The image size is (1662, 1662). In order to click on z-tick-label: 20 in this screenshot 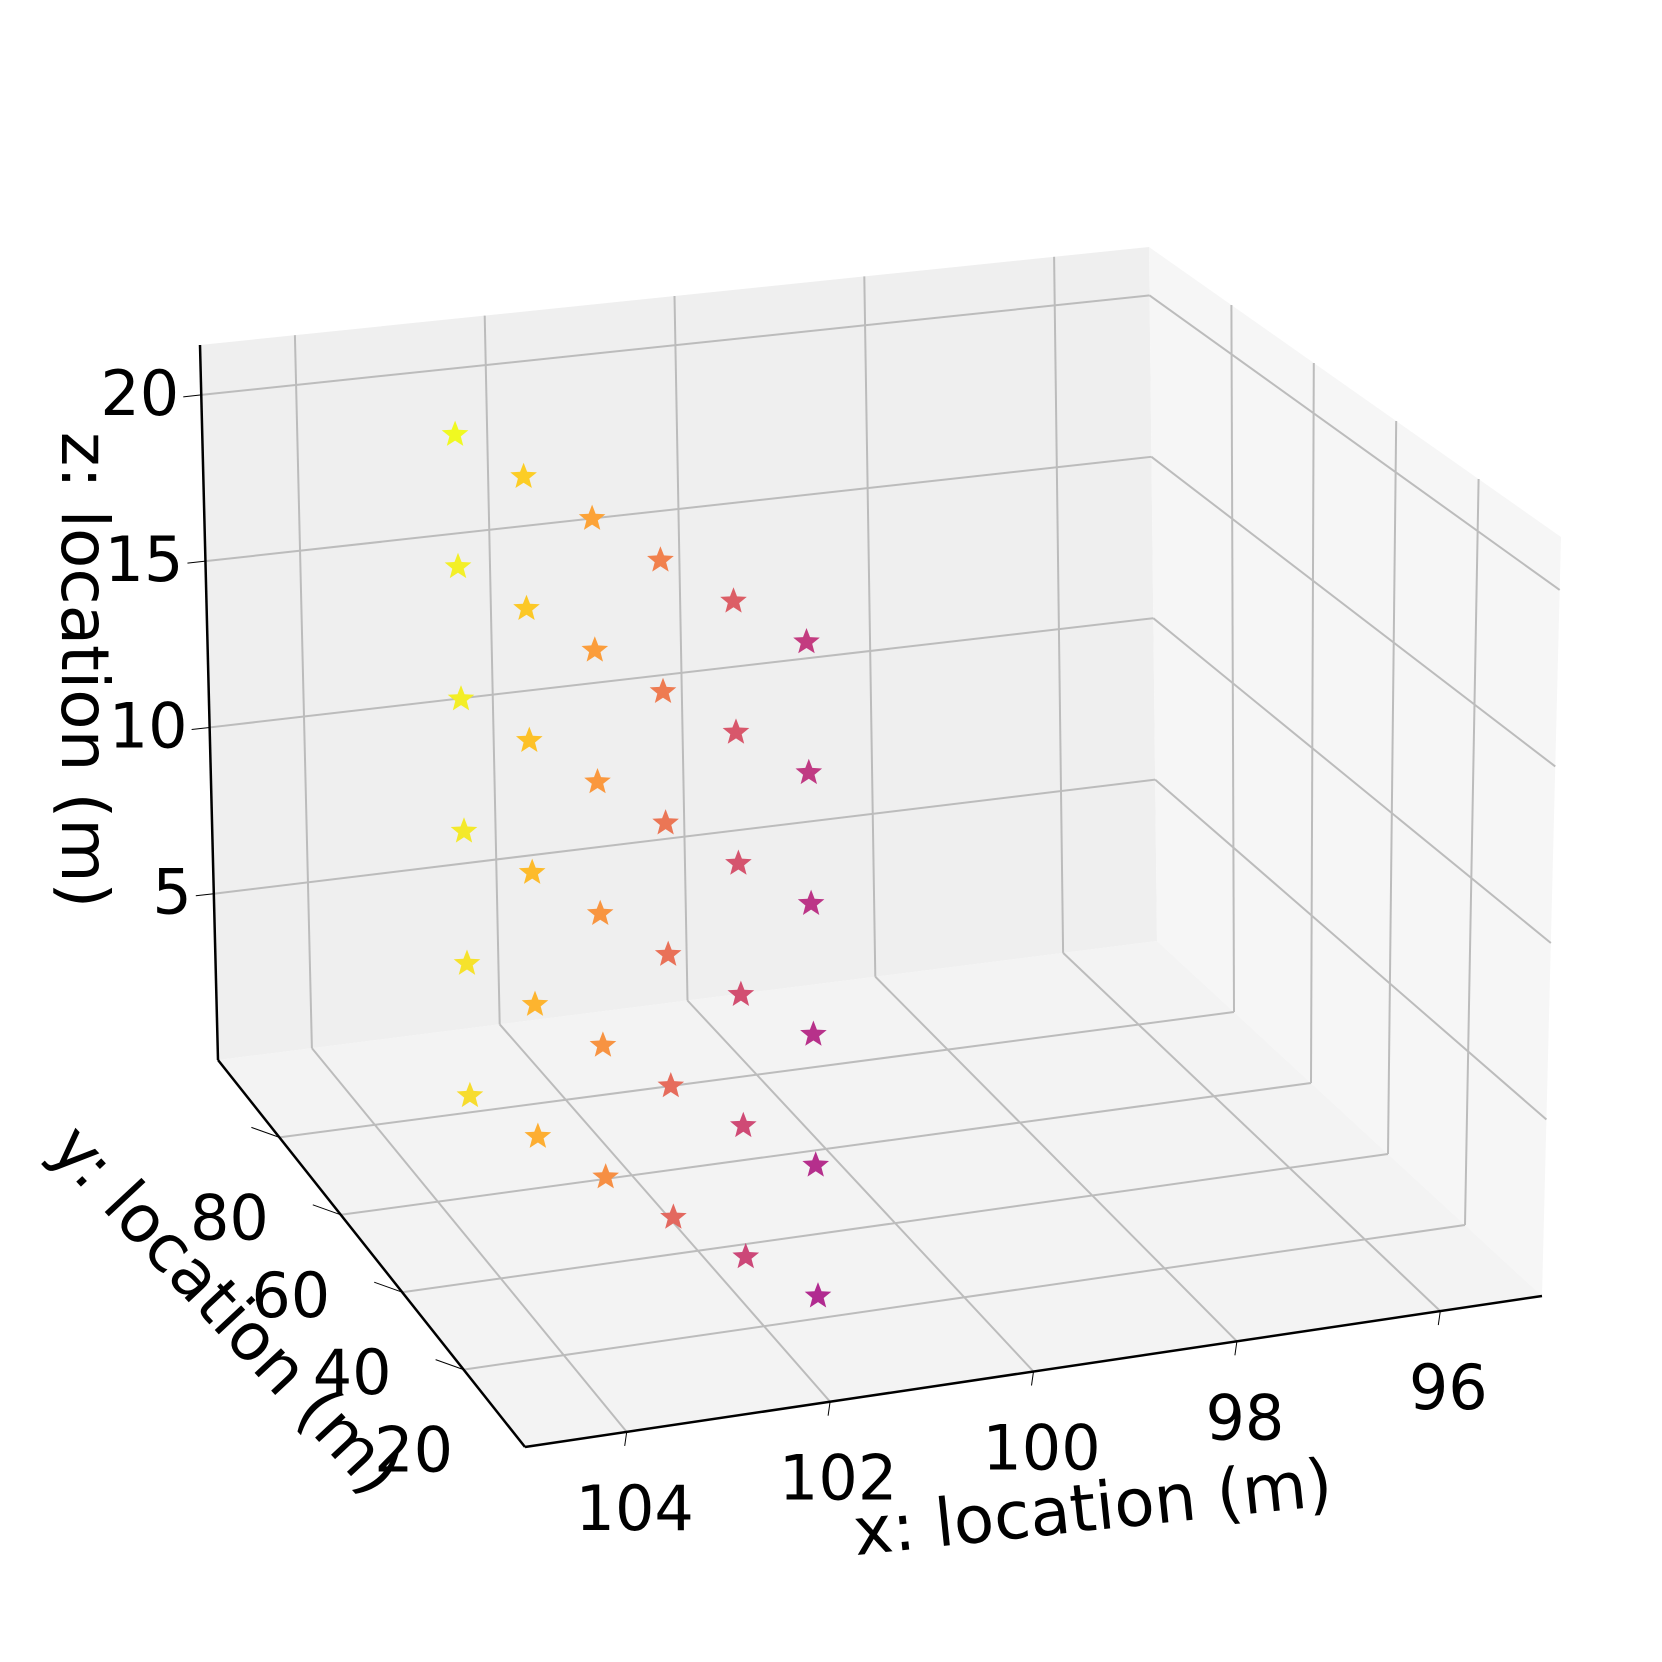, I will do `click(139, 393)`.